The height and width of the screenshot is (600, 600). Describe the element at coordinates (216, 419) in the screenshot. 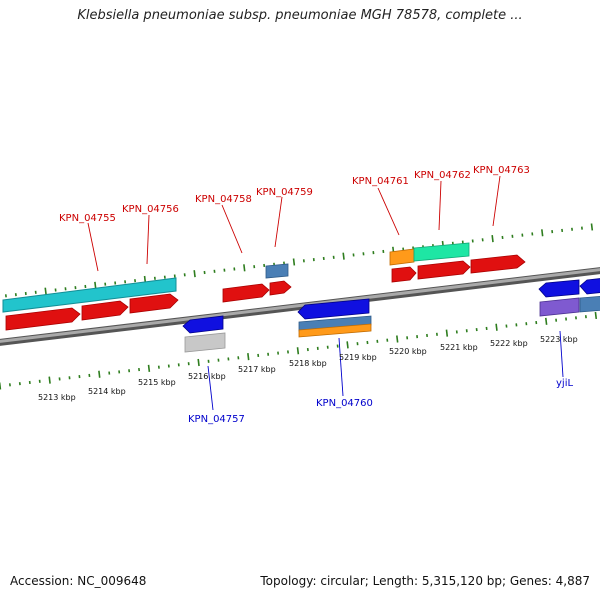

I see `gene-label-kpn04757: KPN_04757` at that location.